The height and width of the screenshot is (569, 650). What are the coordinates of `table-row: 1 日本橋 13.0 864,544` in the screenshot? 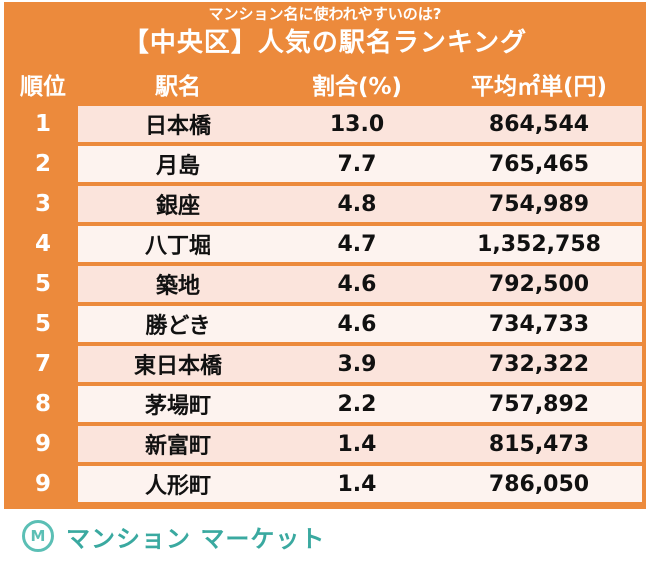 It's located at (325, 124).